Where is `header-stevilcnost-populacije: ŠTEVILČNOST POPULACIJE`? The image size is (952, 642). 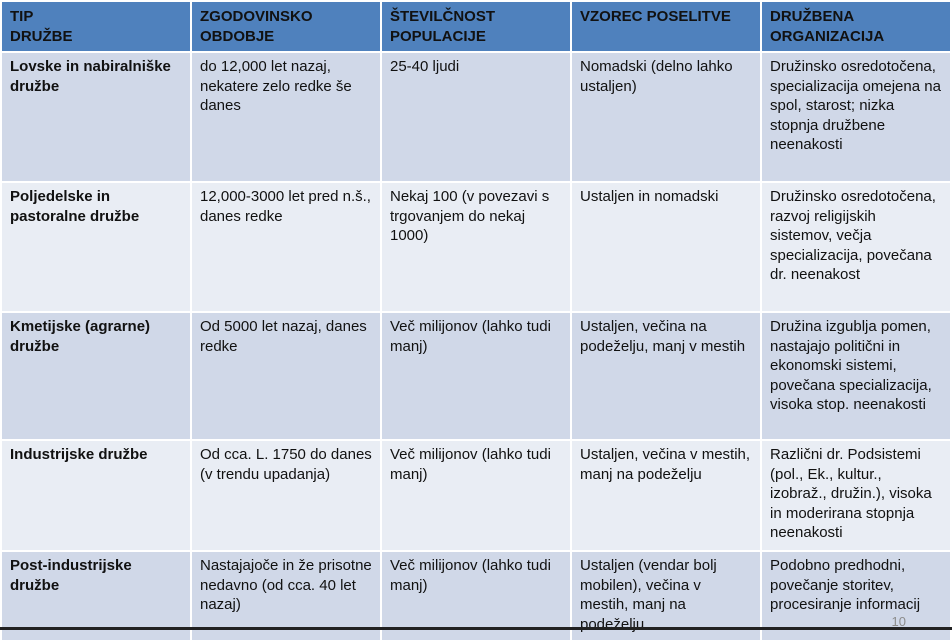 header-stevilcnost-populacije: ŠTEVILČNOST POPULACIJE is located at coordinates (476, 26).